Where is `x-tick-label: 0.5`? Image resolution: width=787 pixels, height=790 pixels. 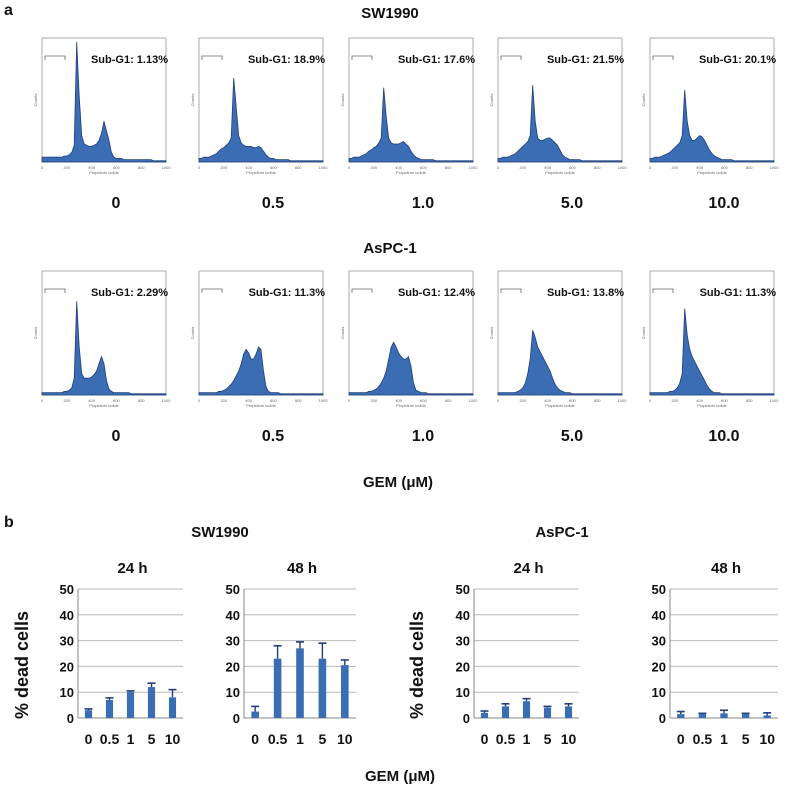 x-tick-label: 0.5 is located at coordinates (110, 739).